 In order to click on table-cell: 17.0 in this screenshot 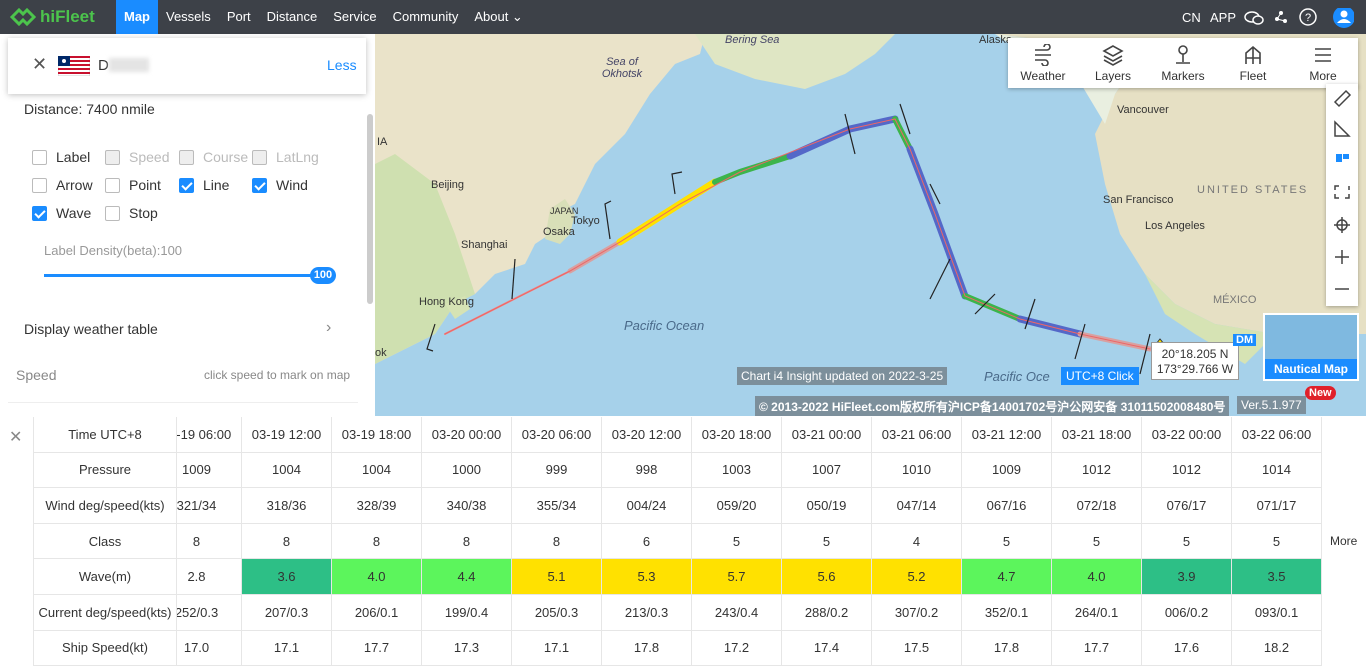, I will do `click(197, 648)`.